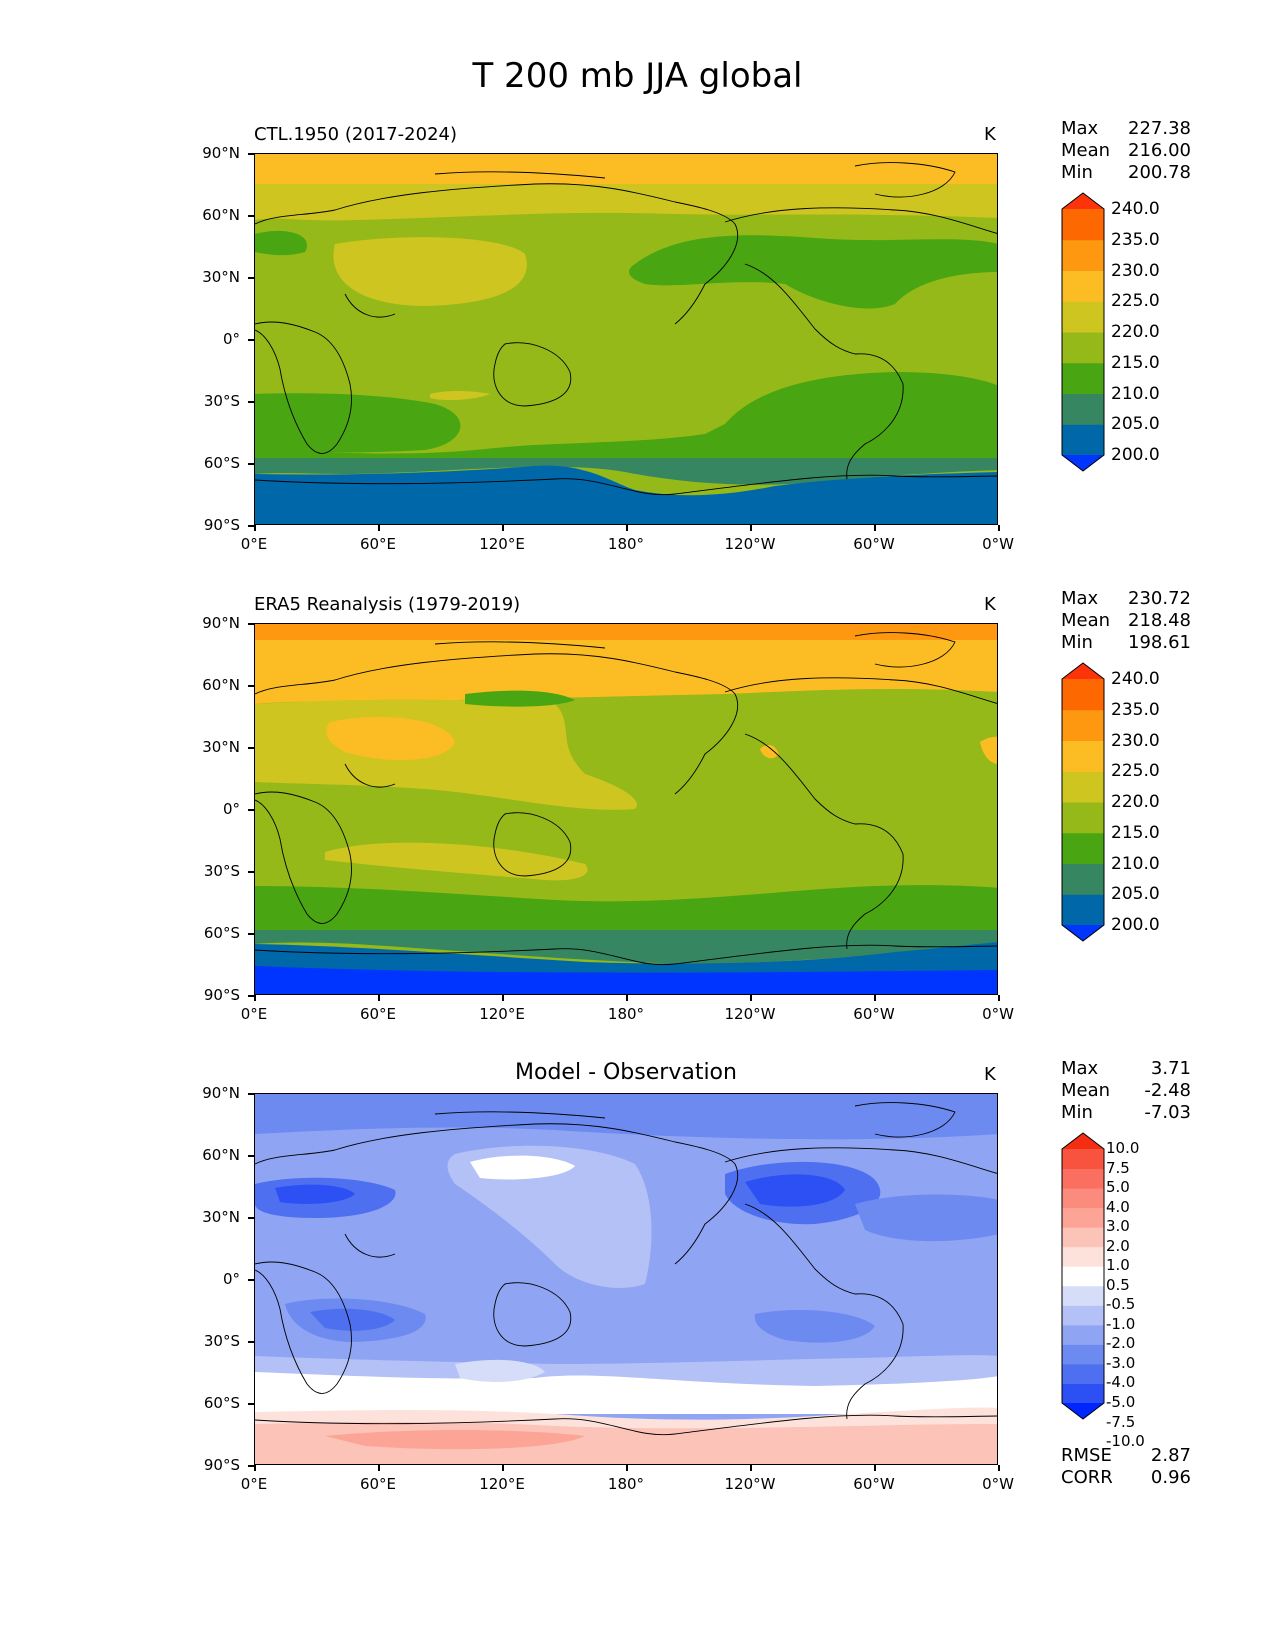 This screenshot has width=1275, height=1650. What do you see at coordinates (1118, 1187) in the screenshot?
I see `colorbar-tick-label: 5.0` at bounding box center [1118, 1187].